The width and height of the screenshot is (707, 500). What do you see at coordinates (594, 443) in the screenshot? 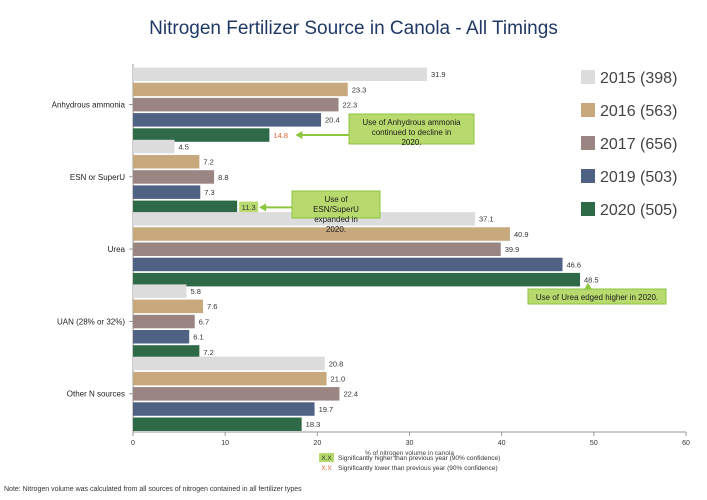
I see `x-tick-label: 50` at bounding box center [594, 443].